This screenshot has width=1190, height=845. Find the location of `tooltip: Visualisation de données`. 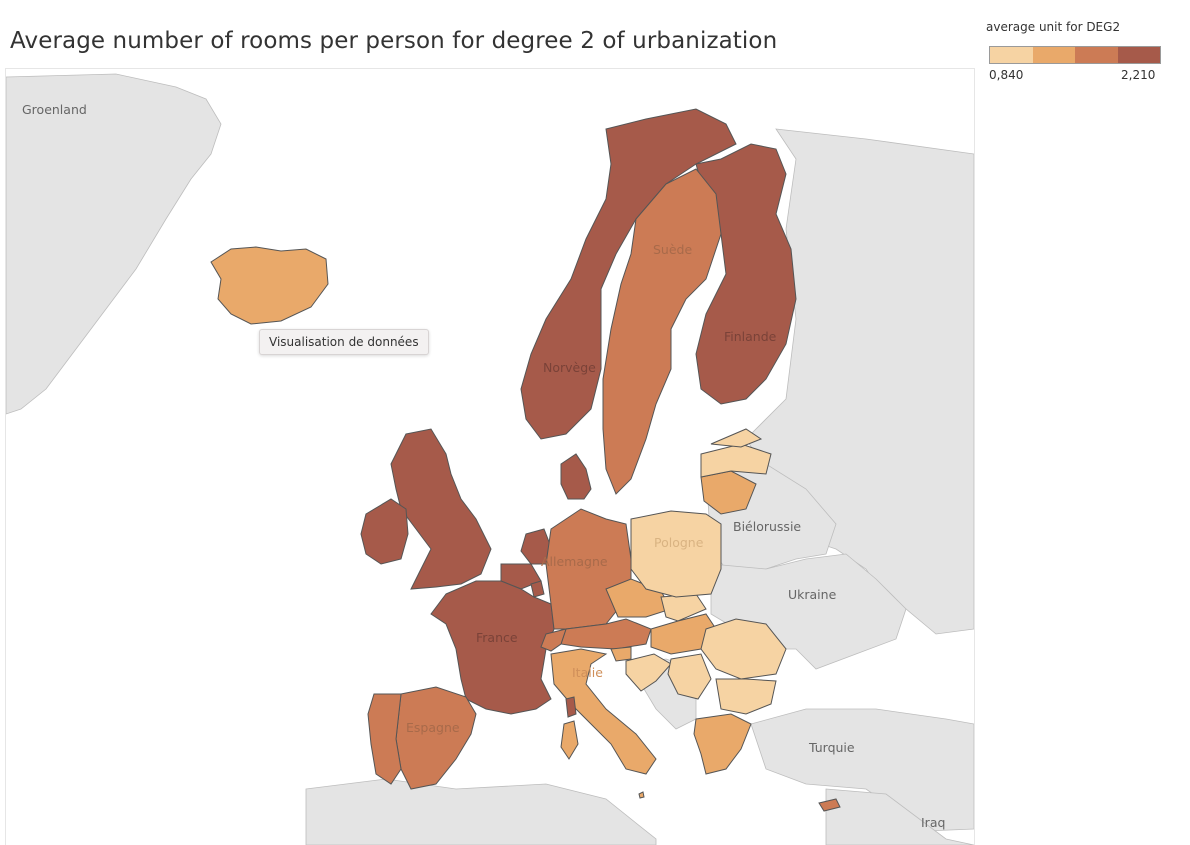

tooltip: Visualisation de données is located at coordinates (344, 342).